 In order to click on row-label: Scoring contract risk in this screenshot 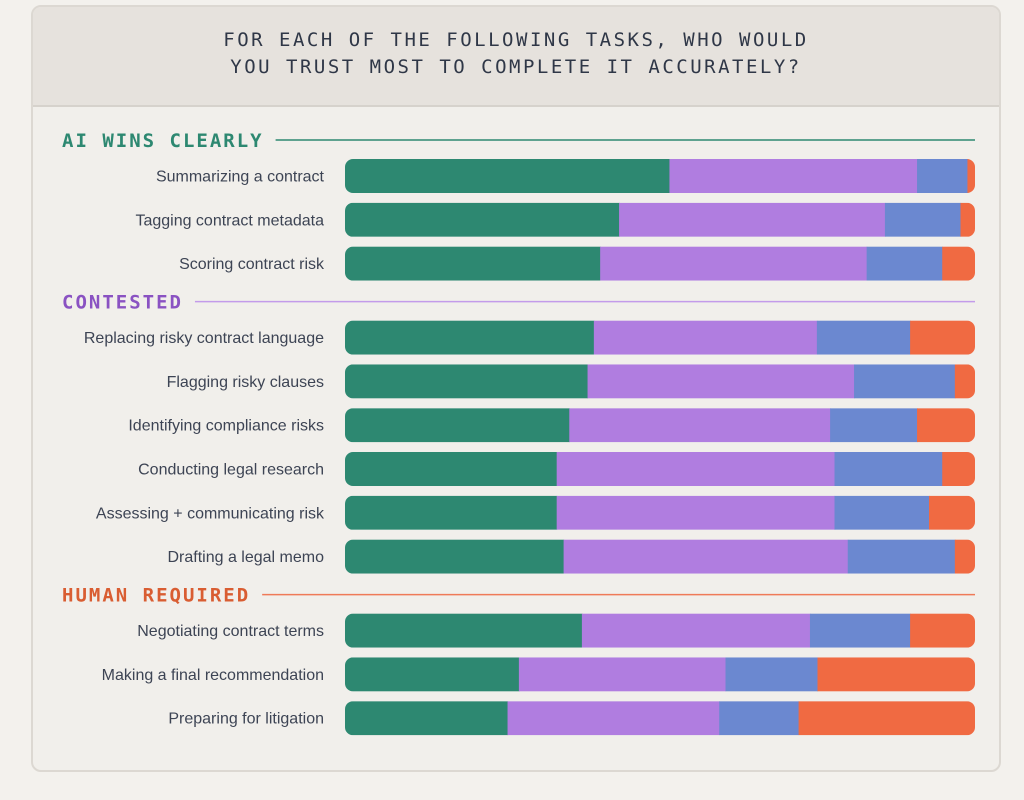, I will do `click(252, 264)`.